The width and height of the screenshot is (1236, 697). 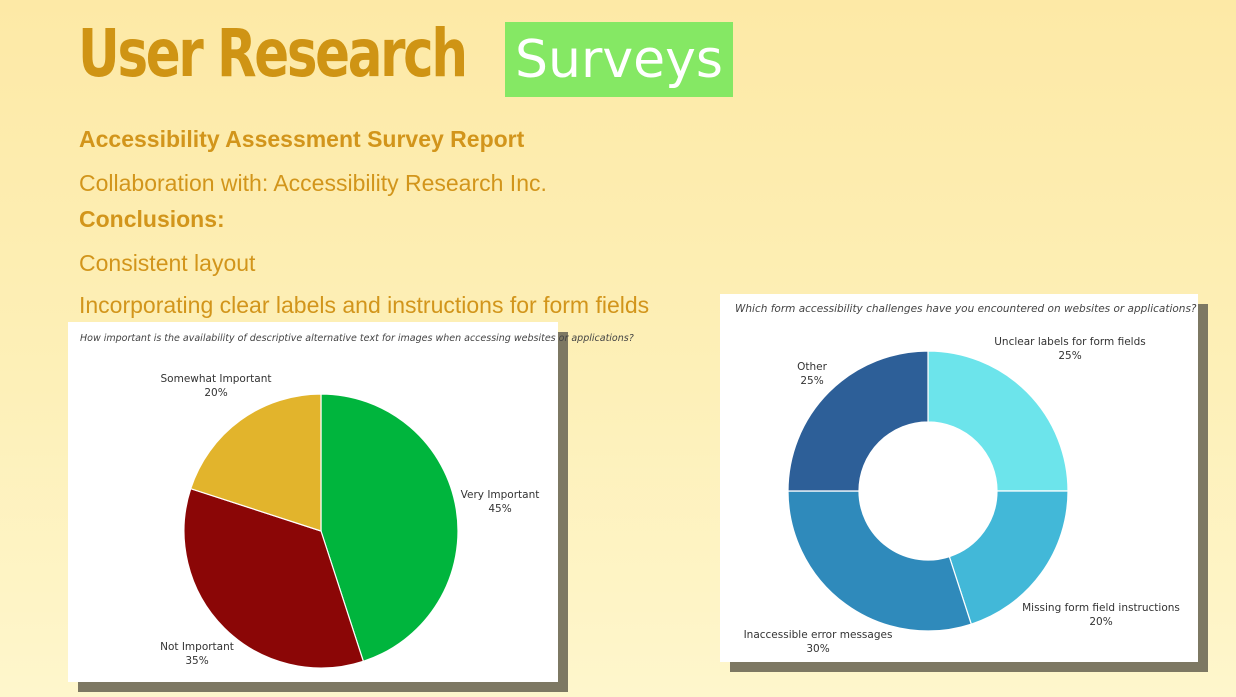 I want to click on pie-slice-not-important, so click(x=274, y=578).